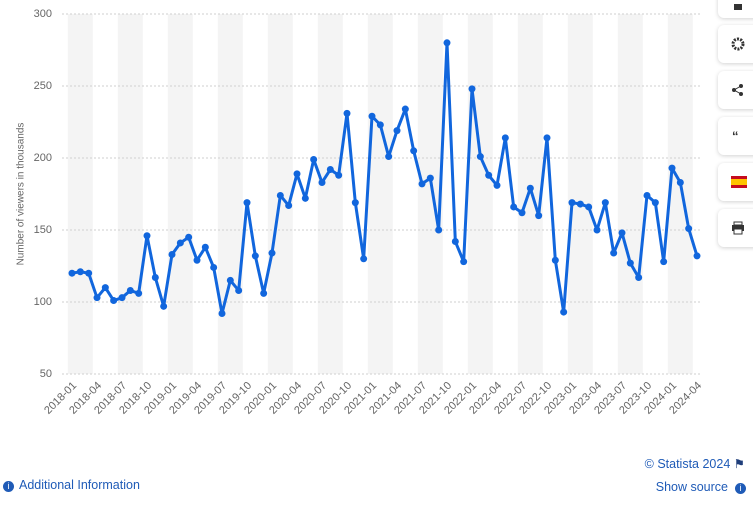 The height and width of the screenshot is (505, 753). What do you see at coordinates (735, 182) in the screenshot?
I see `language-button` at bounding box center [735, 182].